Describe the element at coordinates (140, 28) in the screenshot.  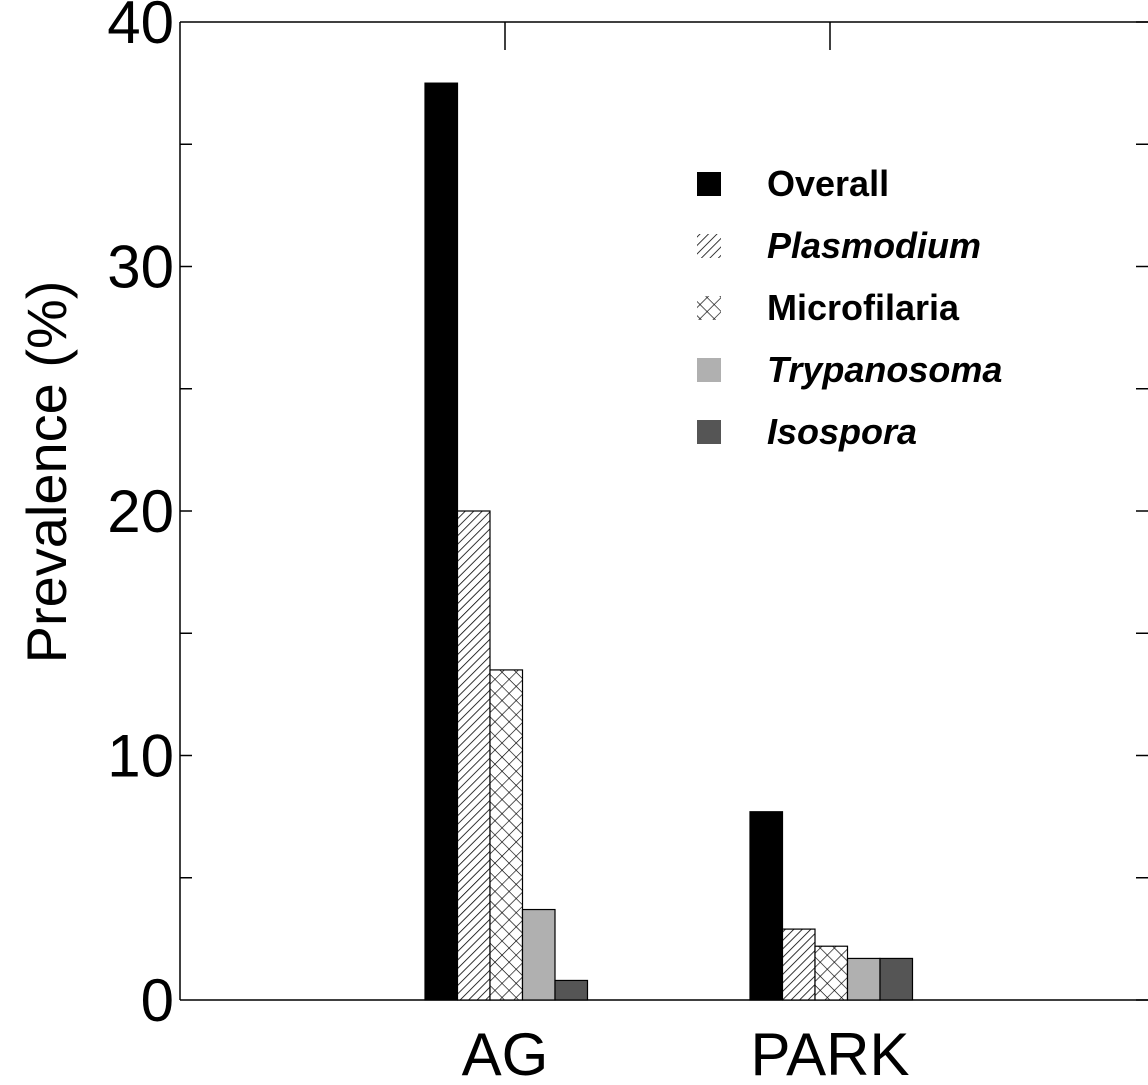
I see `y-tick-label: 40` at that location.